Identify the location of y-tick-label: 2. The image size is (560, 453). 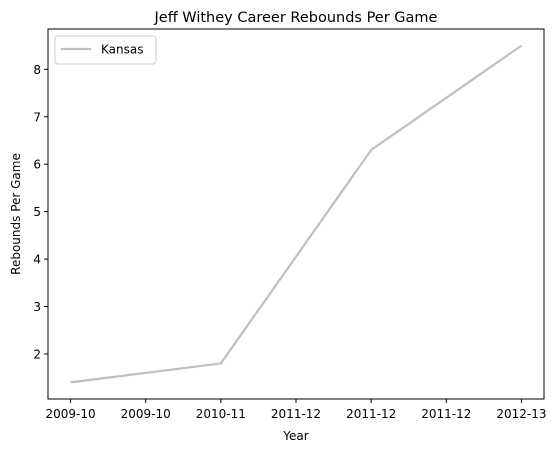
(37, 354).